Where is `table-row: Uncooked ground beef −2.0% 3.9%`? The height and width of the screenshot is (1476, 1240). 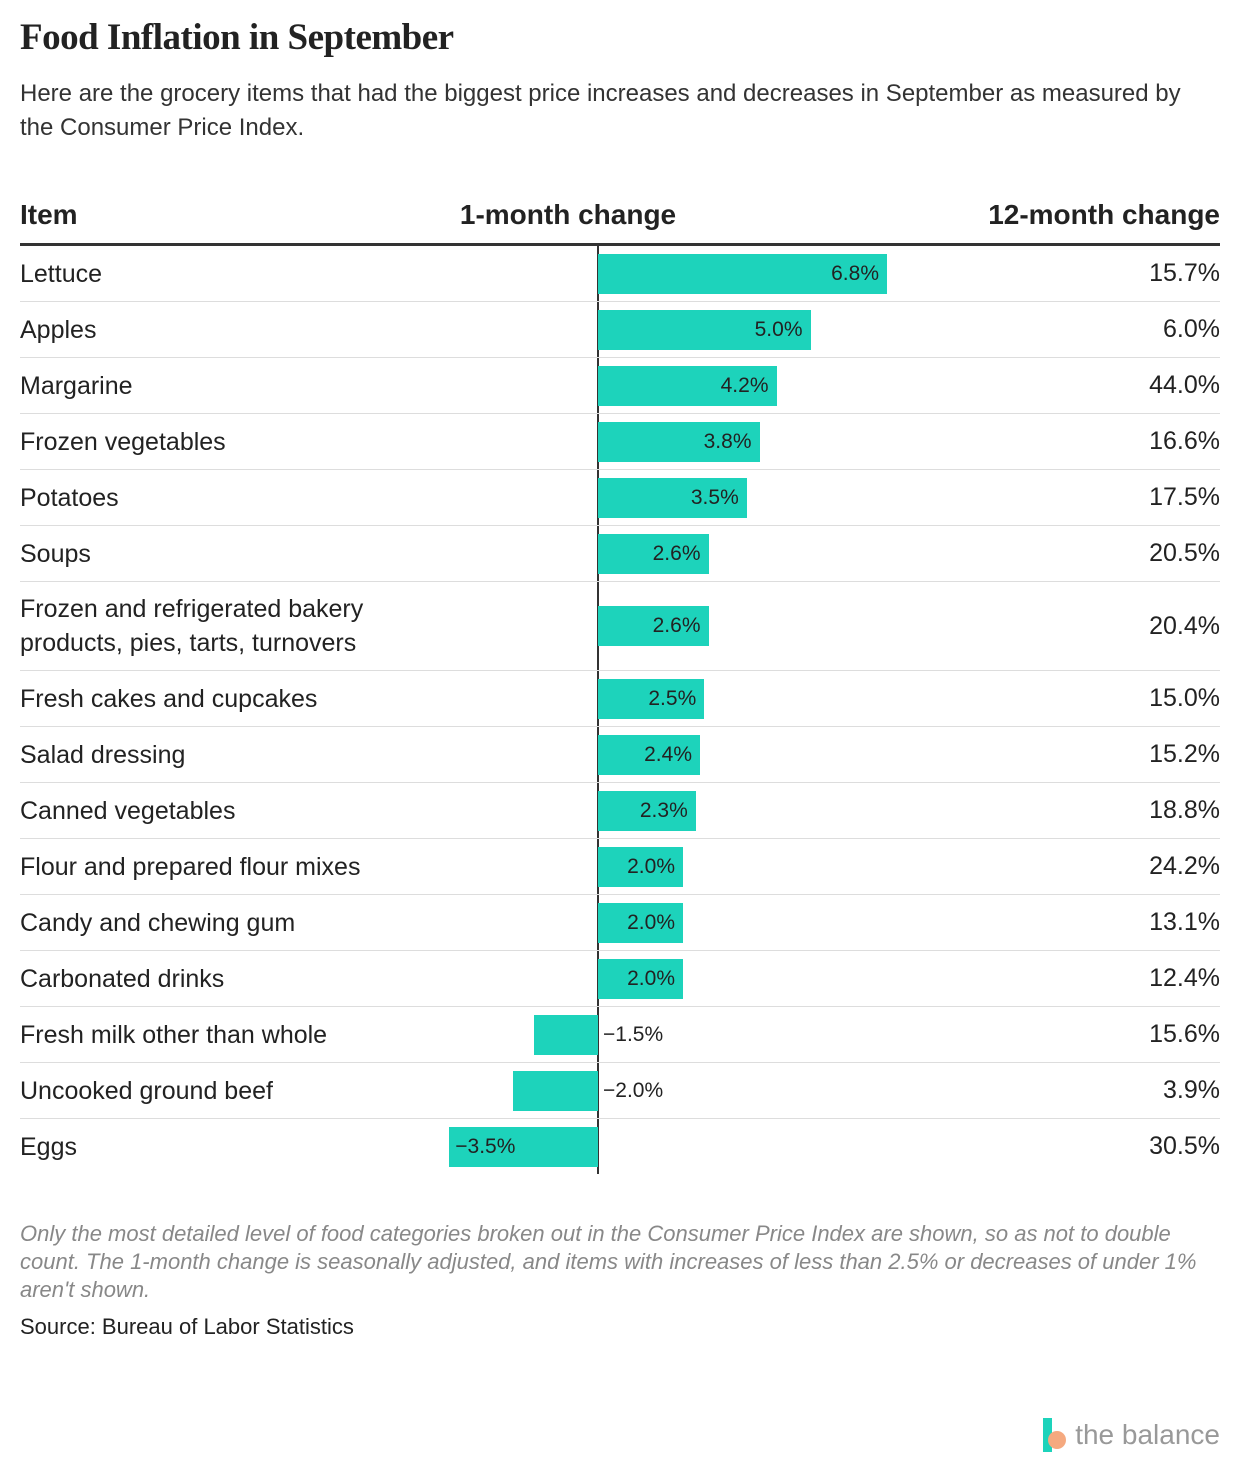 table-row: Uncooked ground beef −2.0% 3.9% is located at coordinates (620, 1091).